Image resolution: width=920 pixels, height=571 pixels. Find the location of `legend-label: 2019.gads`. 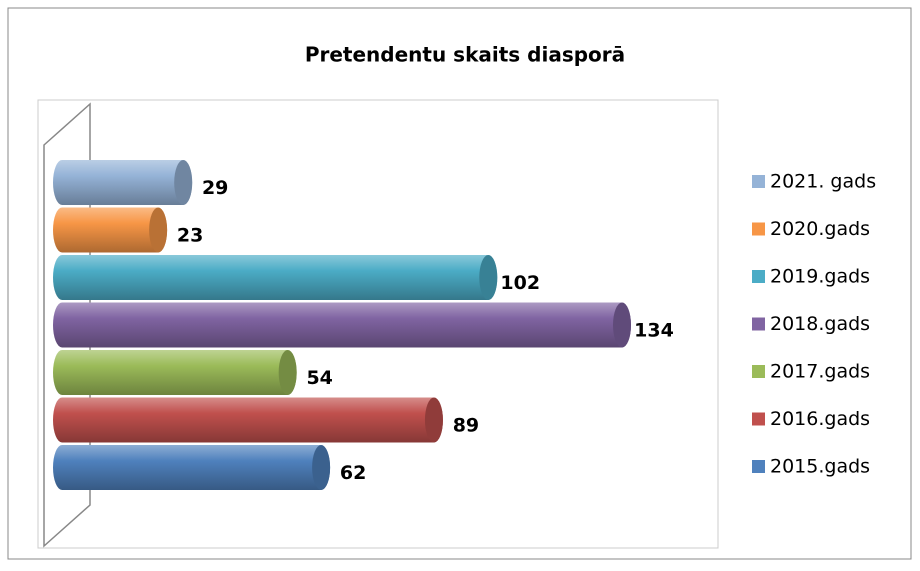

legend-label: 2019.gads is located at coordinates (820, 277).